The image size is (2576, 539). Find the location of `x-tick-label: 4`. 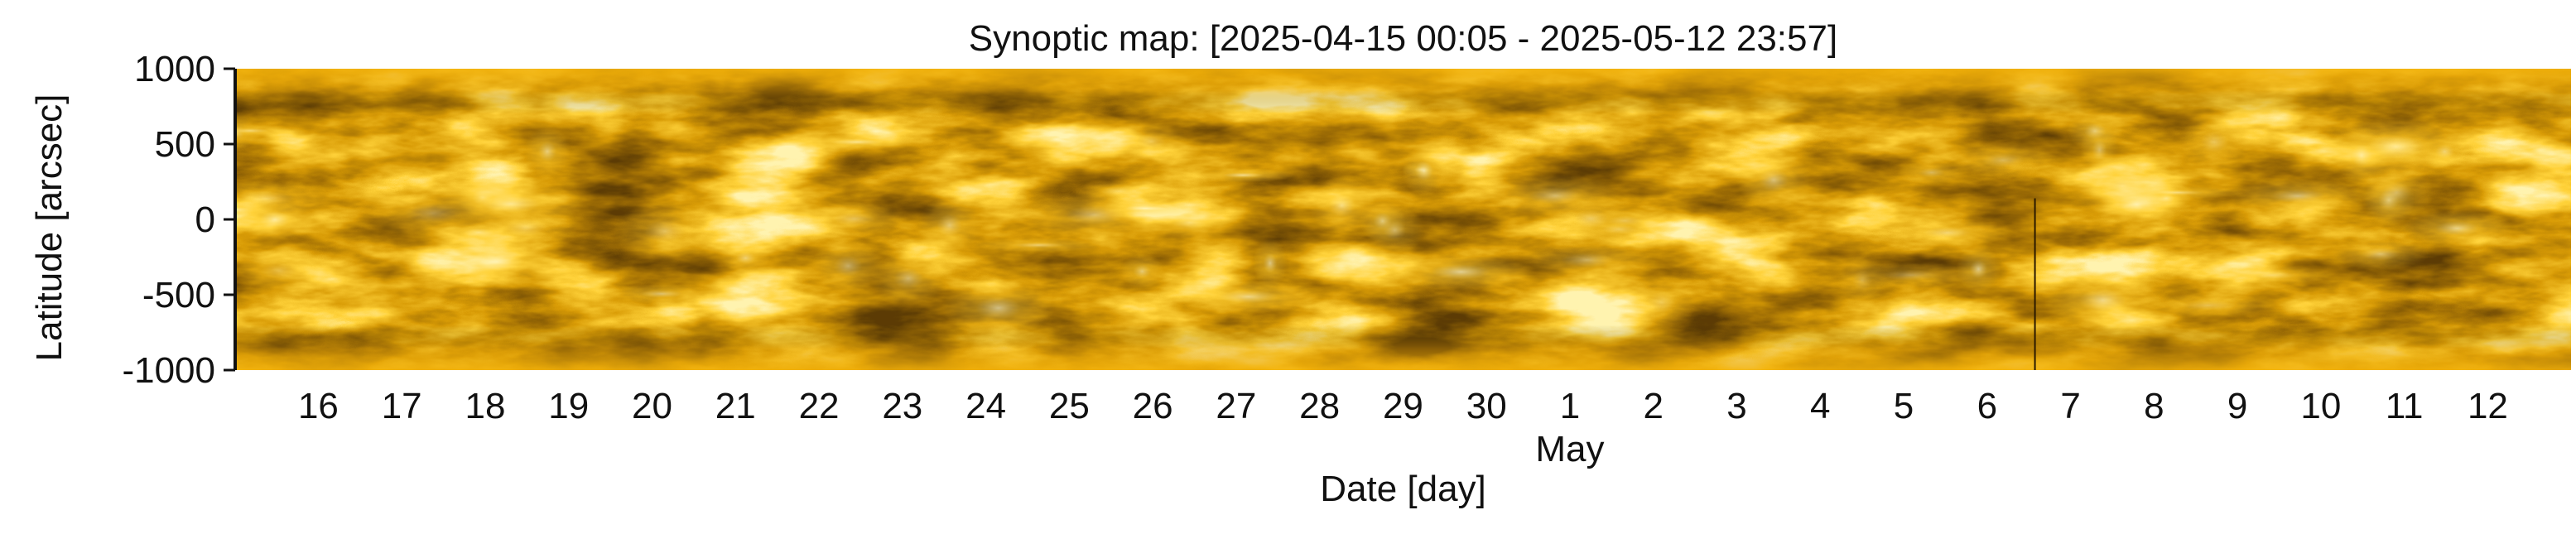

x-tick-label: 4 is located at coordinates (1820, 406).